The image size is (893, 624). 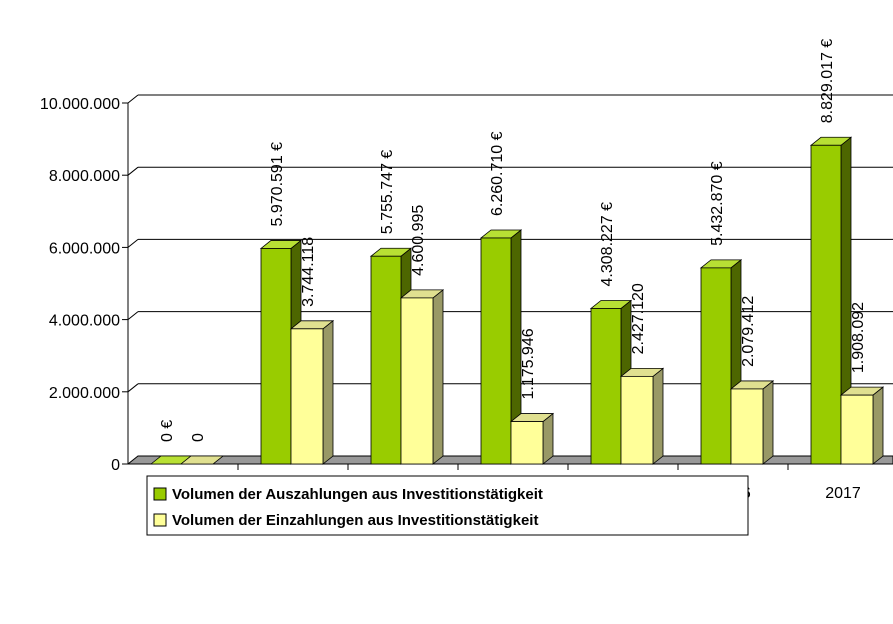 What do you see at coordinates (497, 173) in the screenshot?
I see `data-label: 6.260.710 €` at bounding box center [497, 173].